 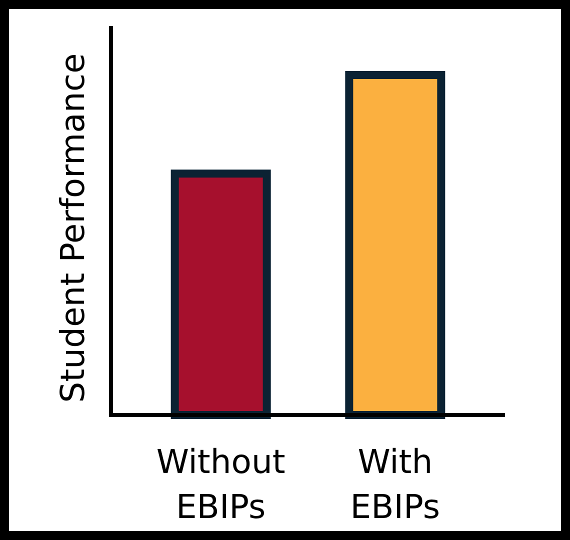 I want to click on y-axis-title: Student Performance, so click(x=72, y=228).